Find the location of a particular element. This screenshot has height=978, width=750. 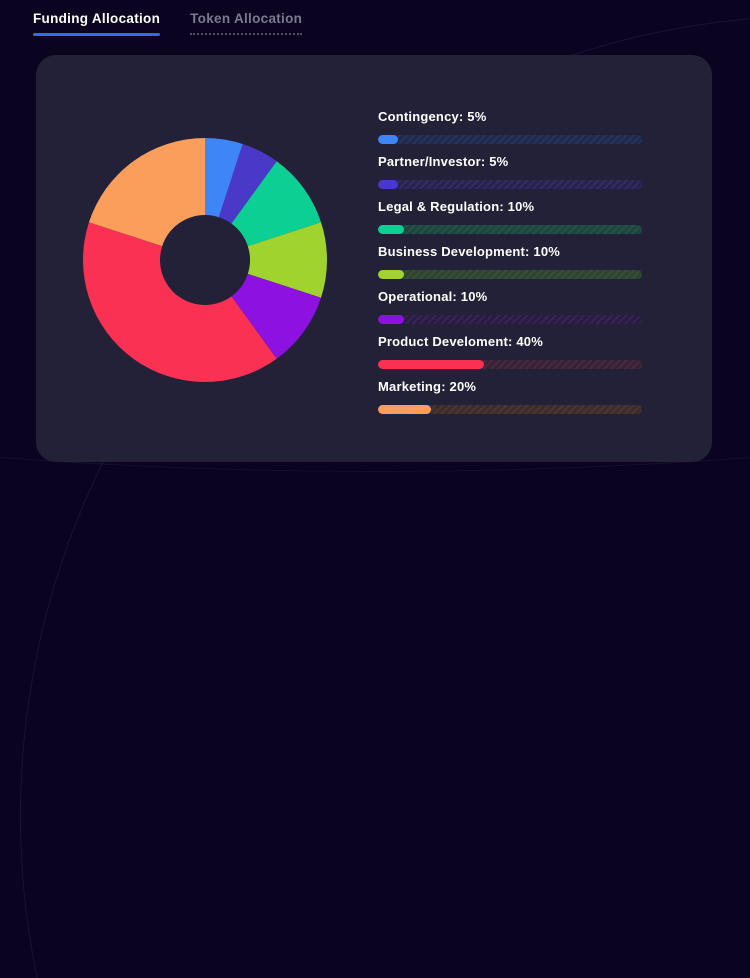

legend-label: Legal & Regulation: 10% is located at coordinates (456, 206).